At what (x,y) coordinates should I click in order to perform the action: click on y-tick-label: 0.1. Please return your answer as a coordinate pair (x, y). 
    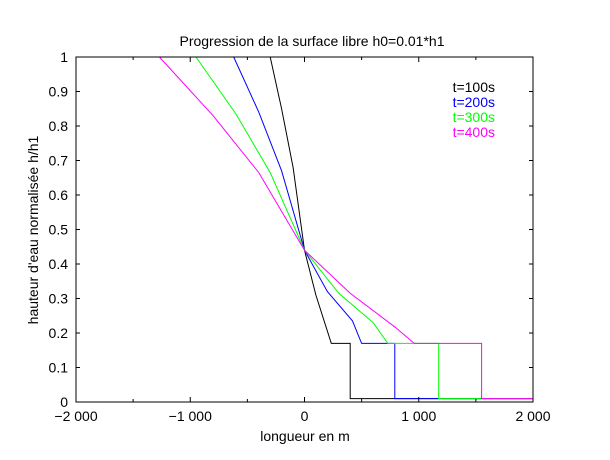
    Looking at the image, I should click on (59, 368).